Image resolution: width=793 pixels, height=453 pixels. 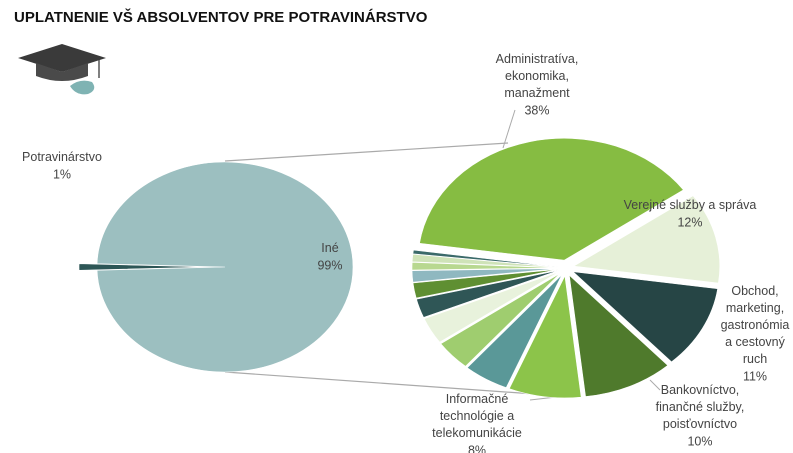 I want to click on value-label: 8%, so click(x=477, y=448).